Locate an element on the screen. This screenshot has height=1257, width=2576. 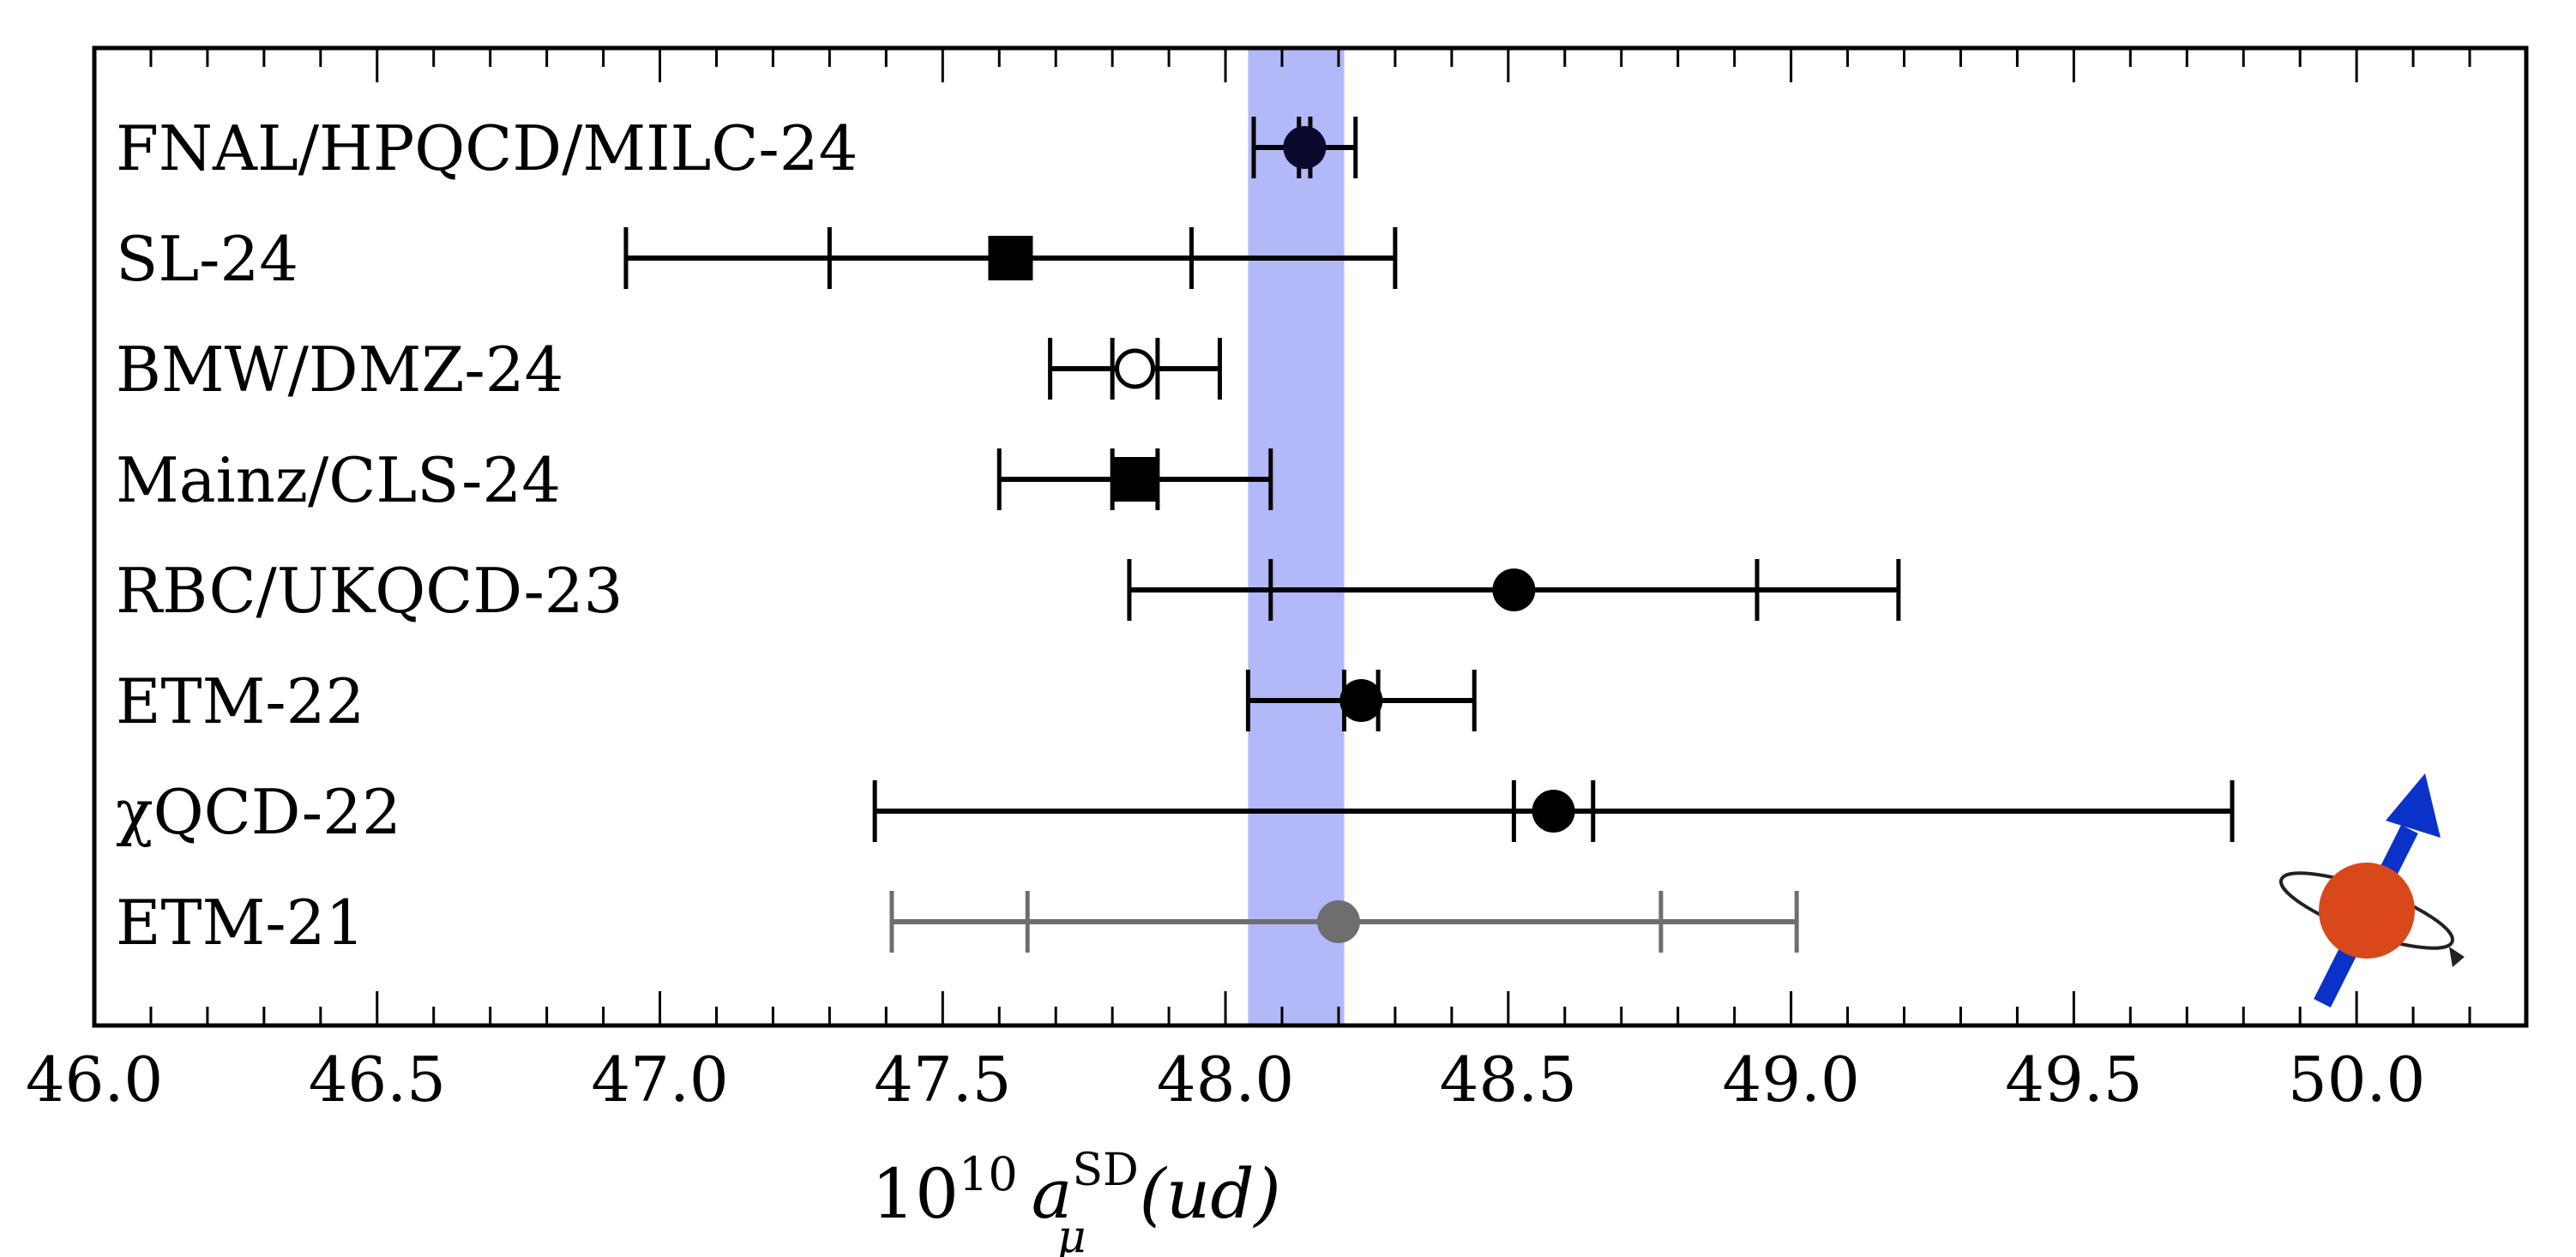
x-tick-label: 49.5 is located at coordinates (2073, 1079).